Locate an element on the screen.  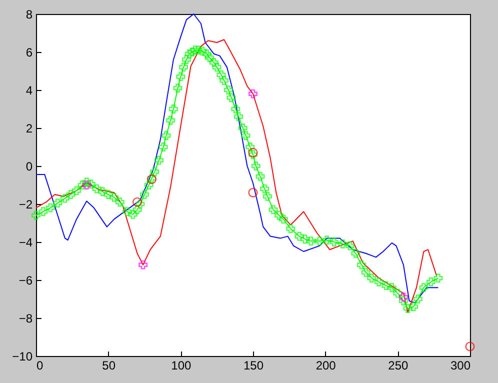
y-tick-label: 4 is located at coordinates (29, 91).